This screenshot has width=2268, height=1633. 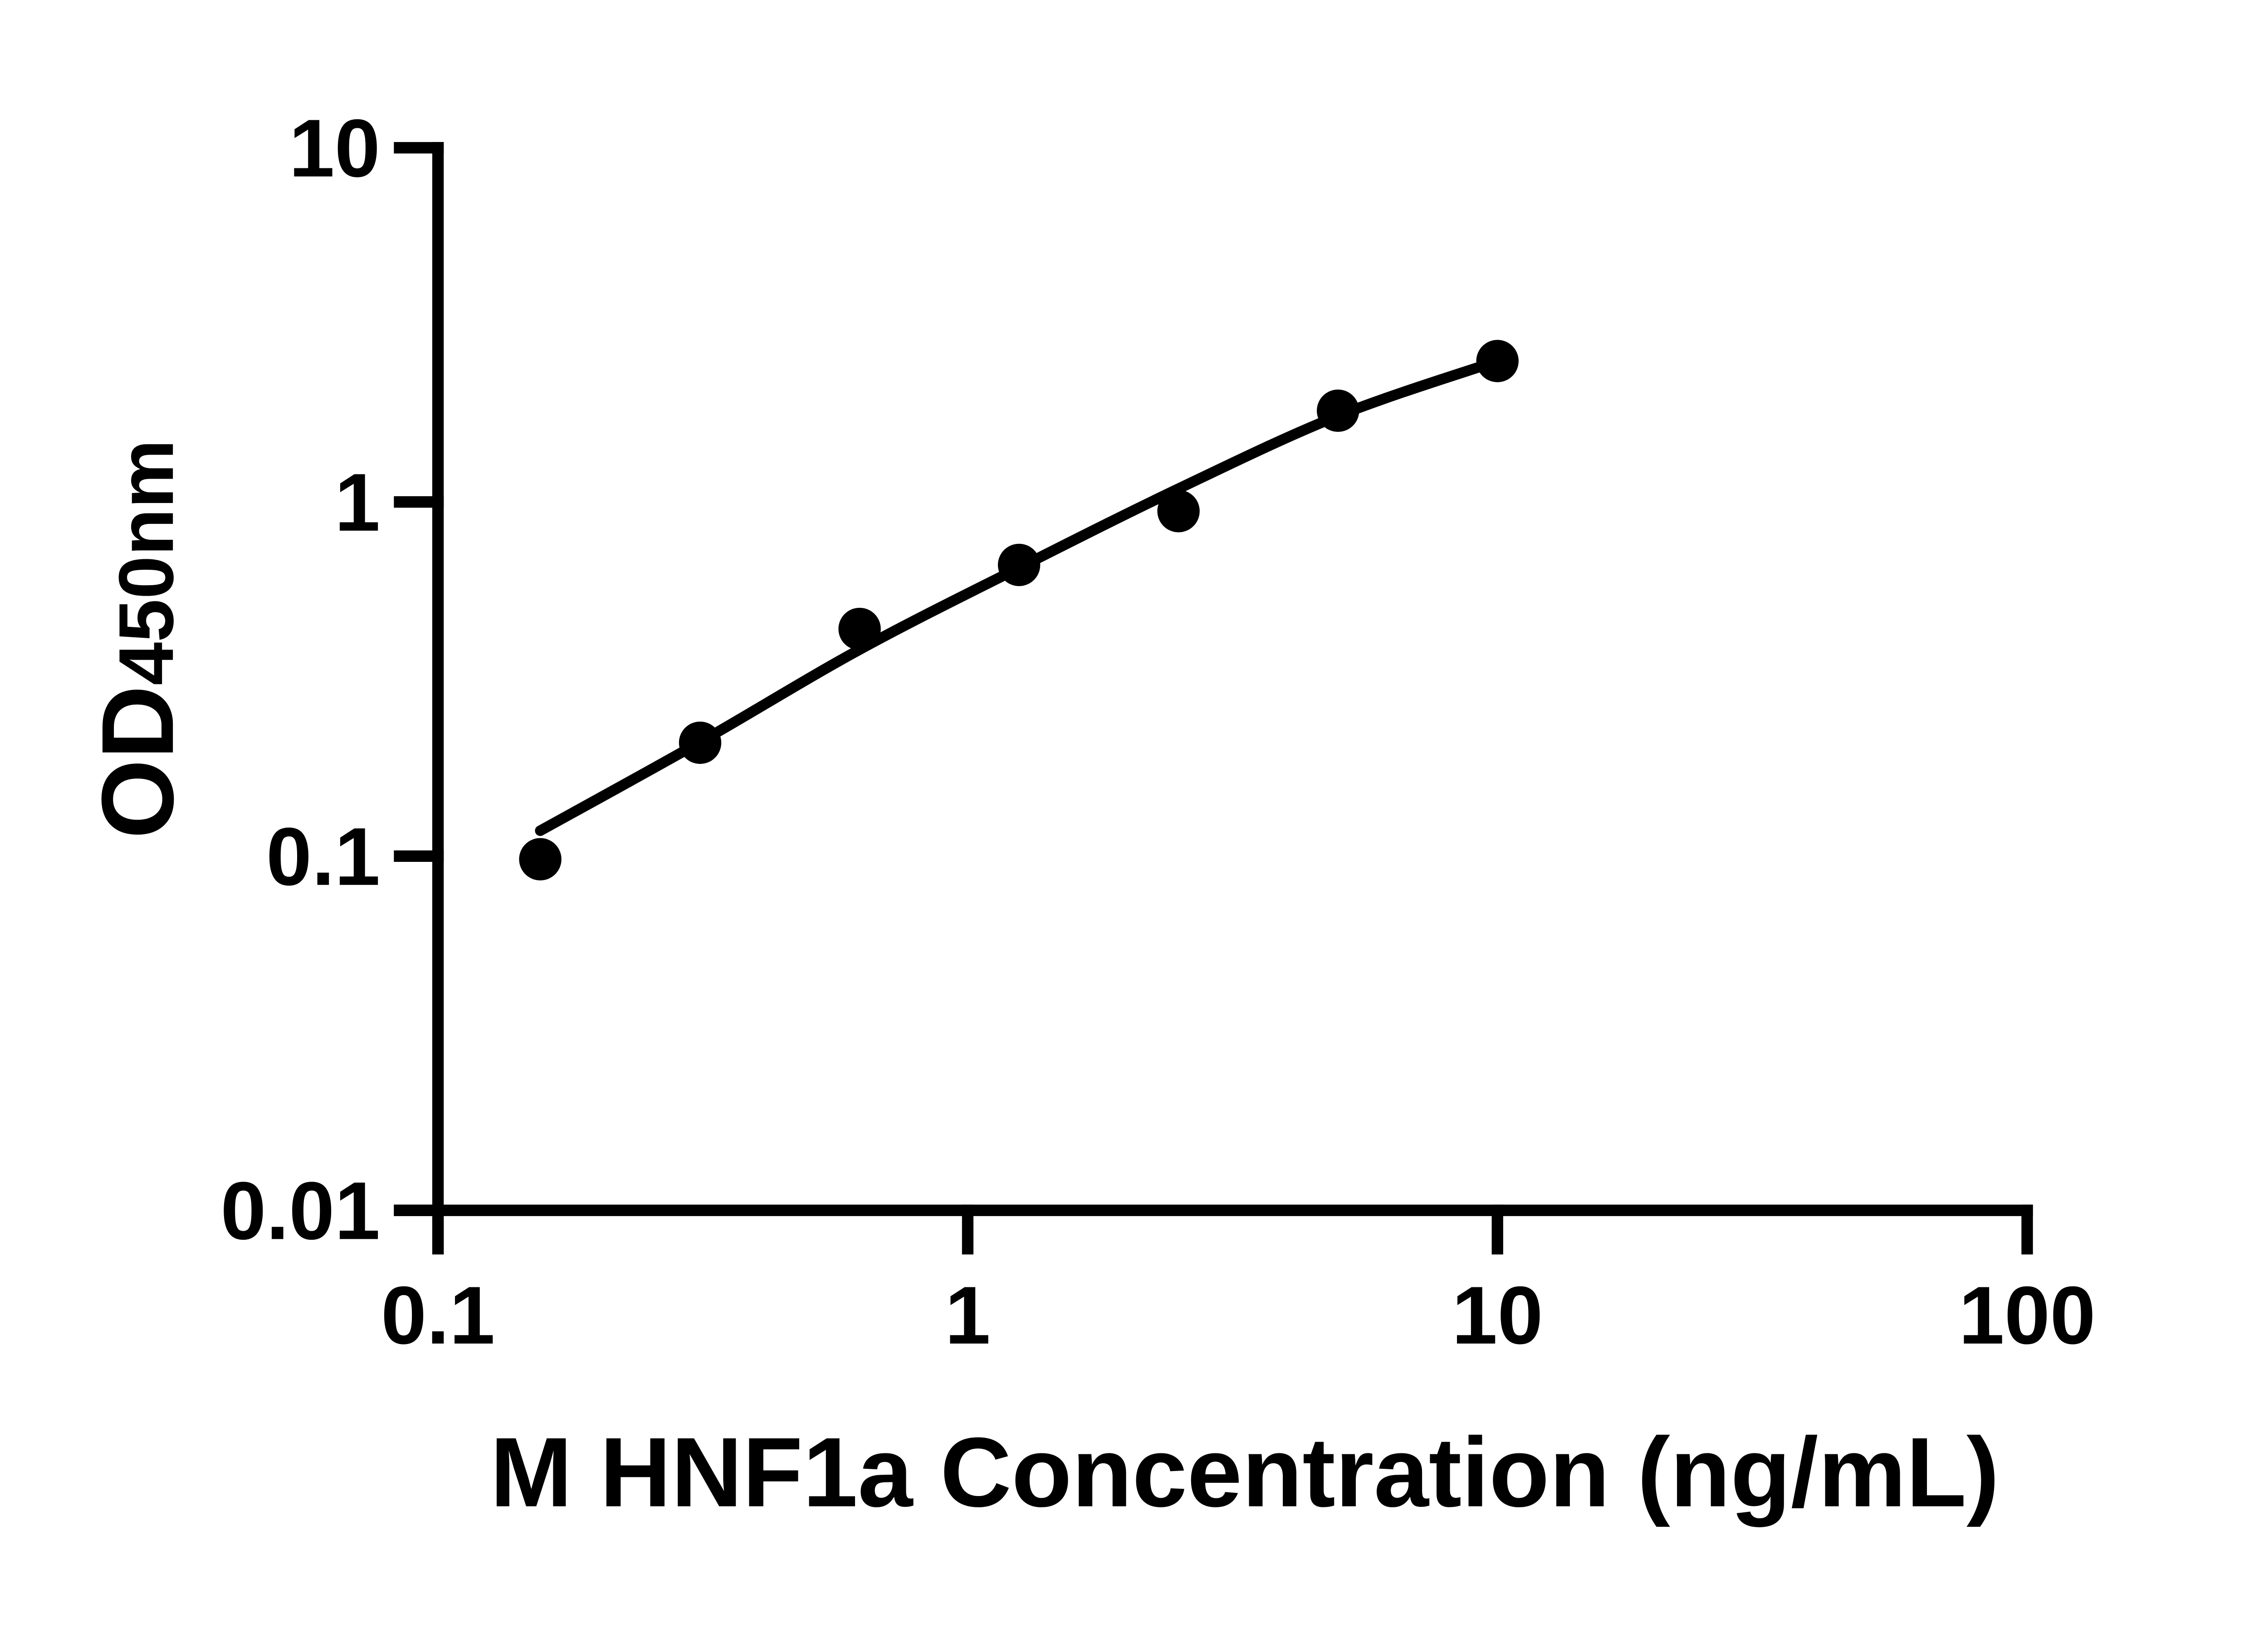 What do you see at coordinates (300, 1211) in the screenshot?
I see `y-tick-label: 0.01` at bounding box center [300, 1211].